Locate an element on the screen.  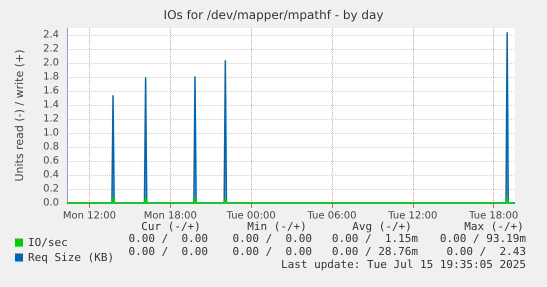
y-tick-label: 1.6 is located at coordinates (51, 91).